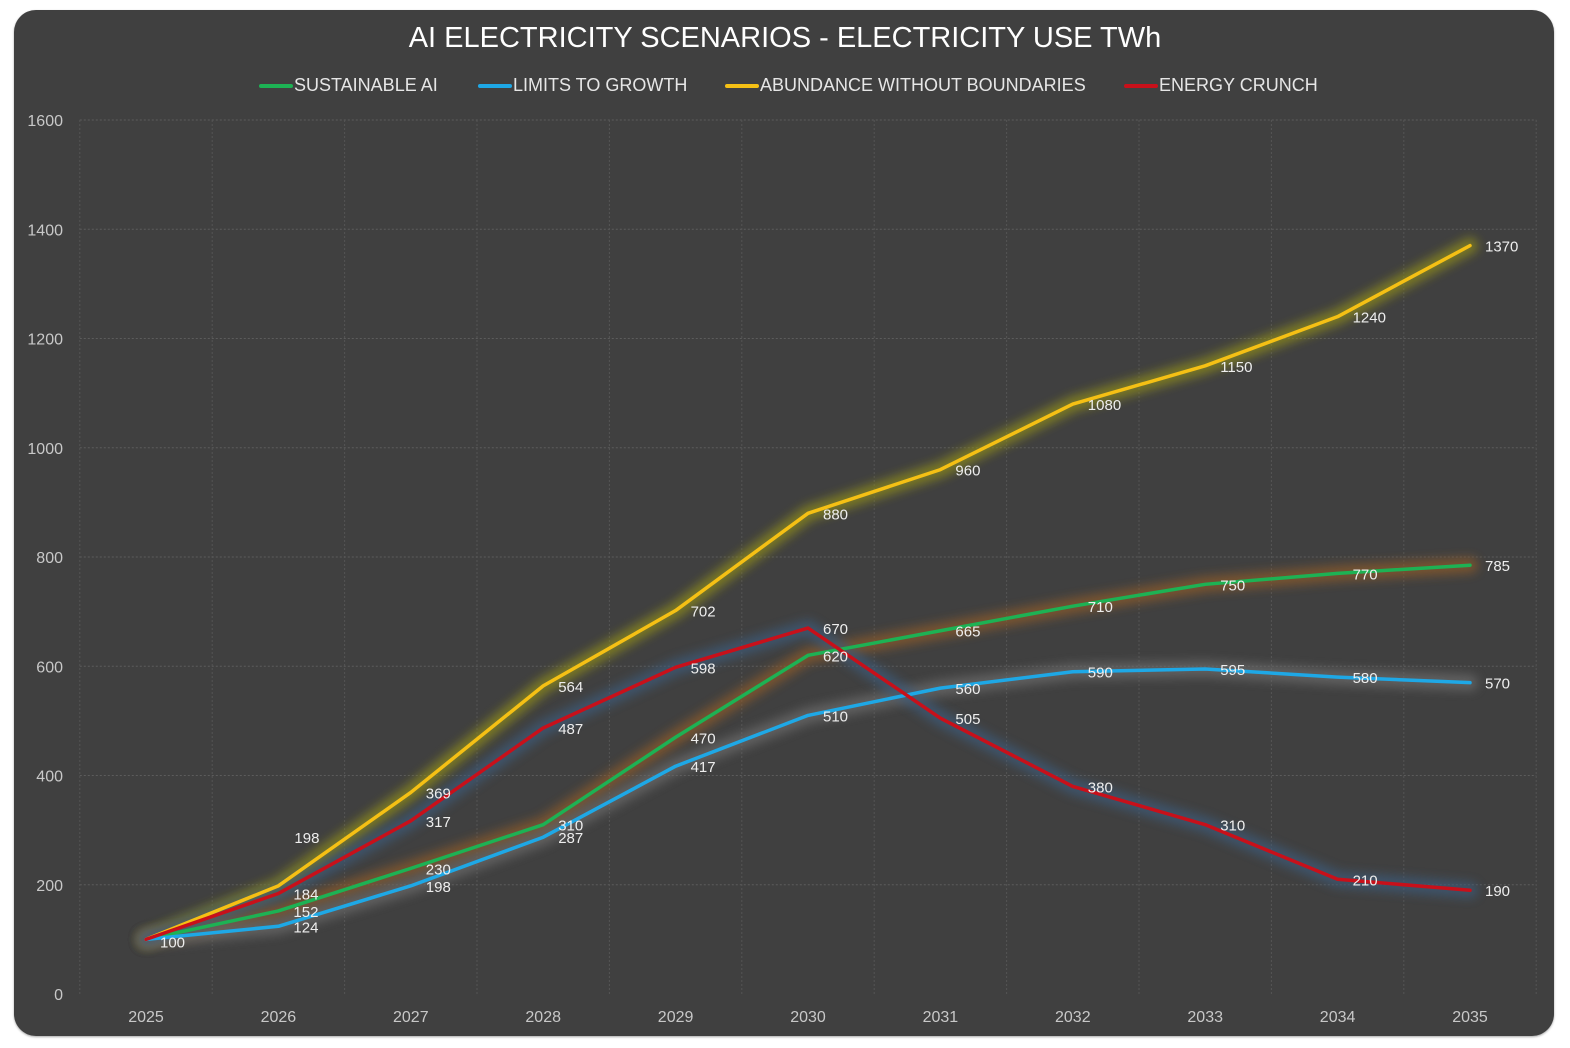 The image size is (1570, 1048). I want to click on data-label: 230, so click(438, 869).